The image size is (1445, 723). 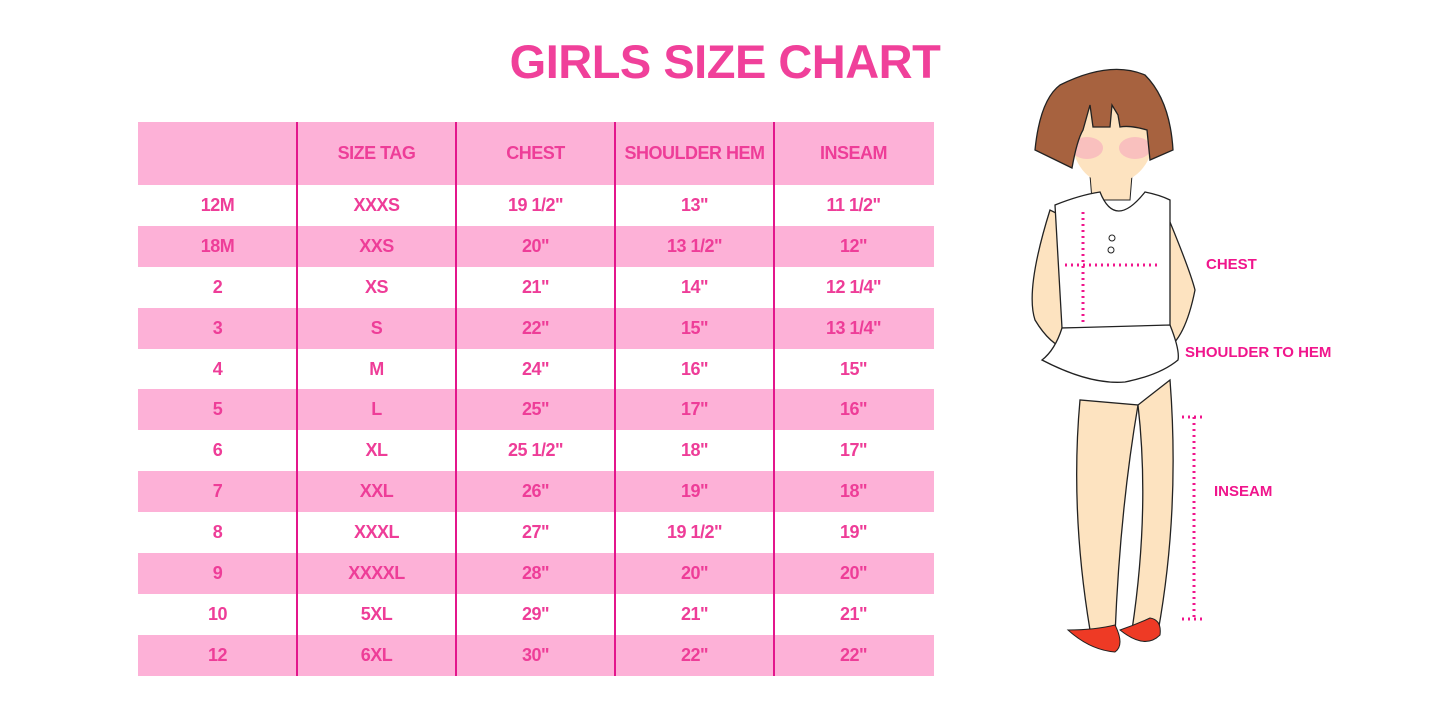 What do you see at coordinates (376, 532) in the screenshot?
I see `table-cell: XXXL` at bounding box center [376, 532].